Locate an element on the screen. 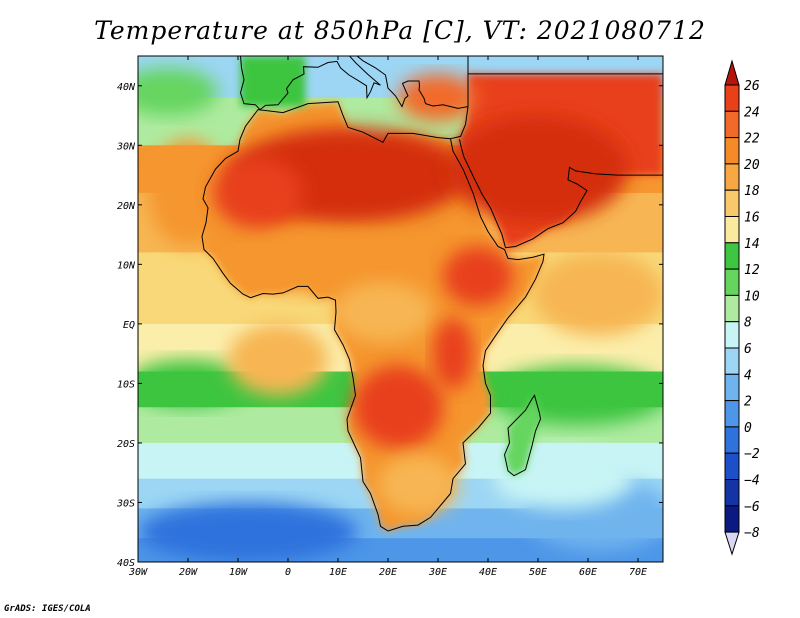 This screenshot has height=618, width=800. colorbar-label: 4 is located at coordinates (748, 375).